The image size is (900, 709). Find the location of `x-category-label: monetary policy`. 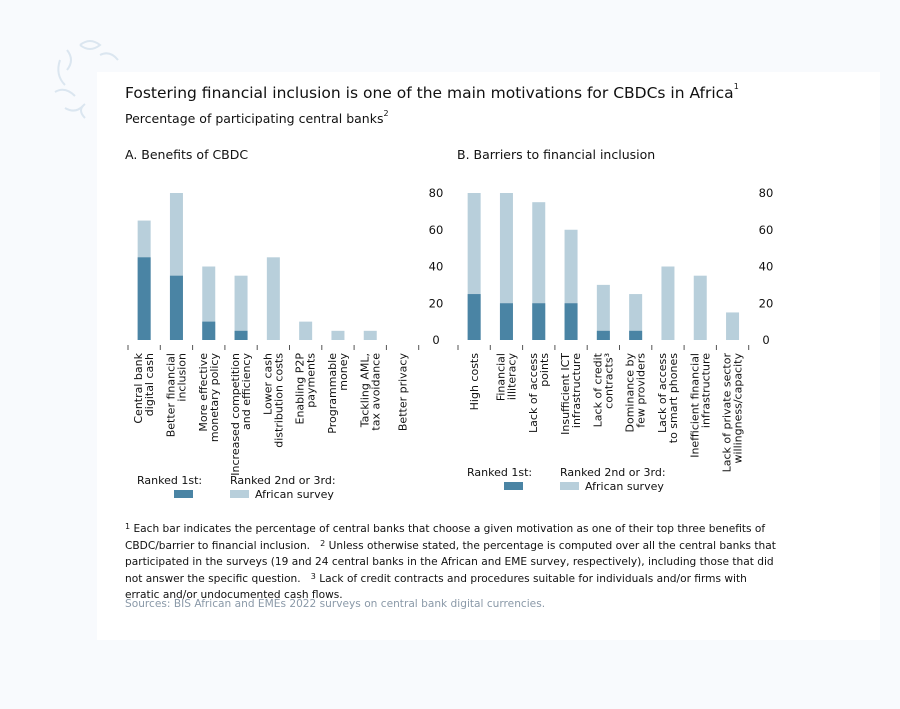

x-category-label: monetary policy is located at coordinates (214, 398).